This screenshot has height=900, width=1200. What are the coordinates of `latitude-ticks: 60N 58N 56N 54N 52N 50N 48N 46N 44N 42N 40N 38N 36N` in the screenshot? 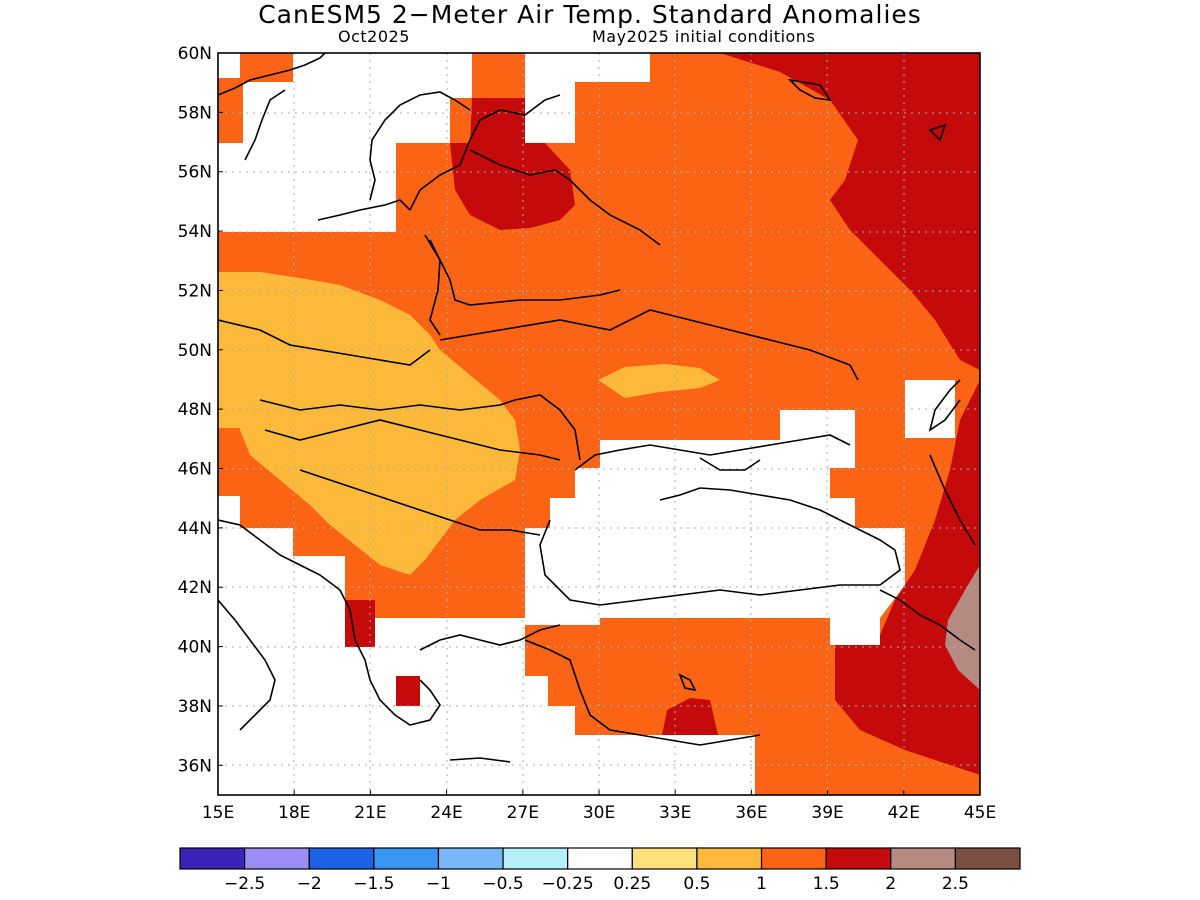 It's located at (200, 410).